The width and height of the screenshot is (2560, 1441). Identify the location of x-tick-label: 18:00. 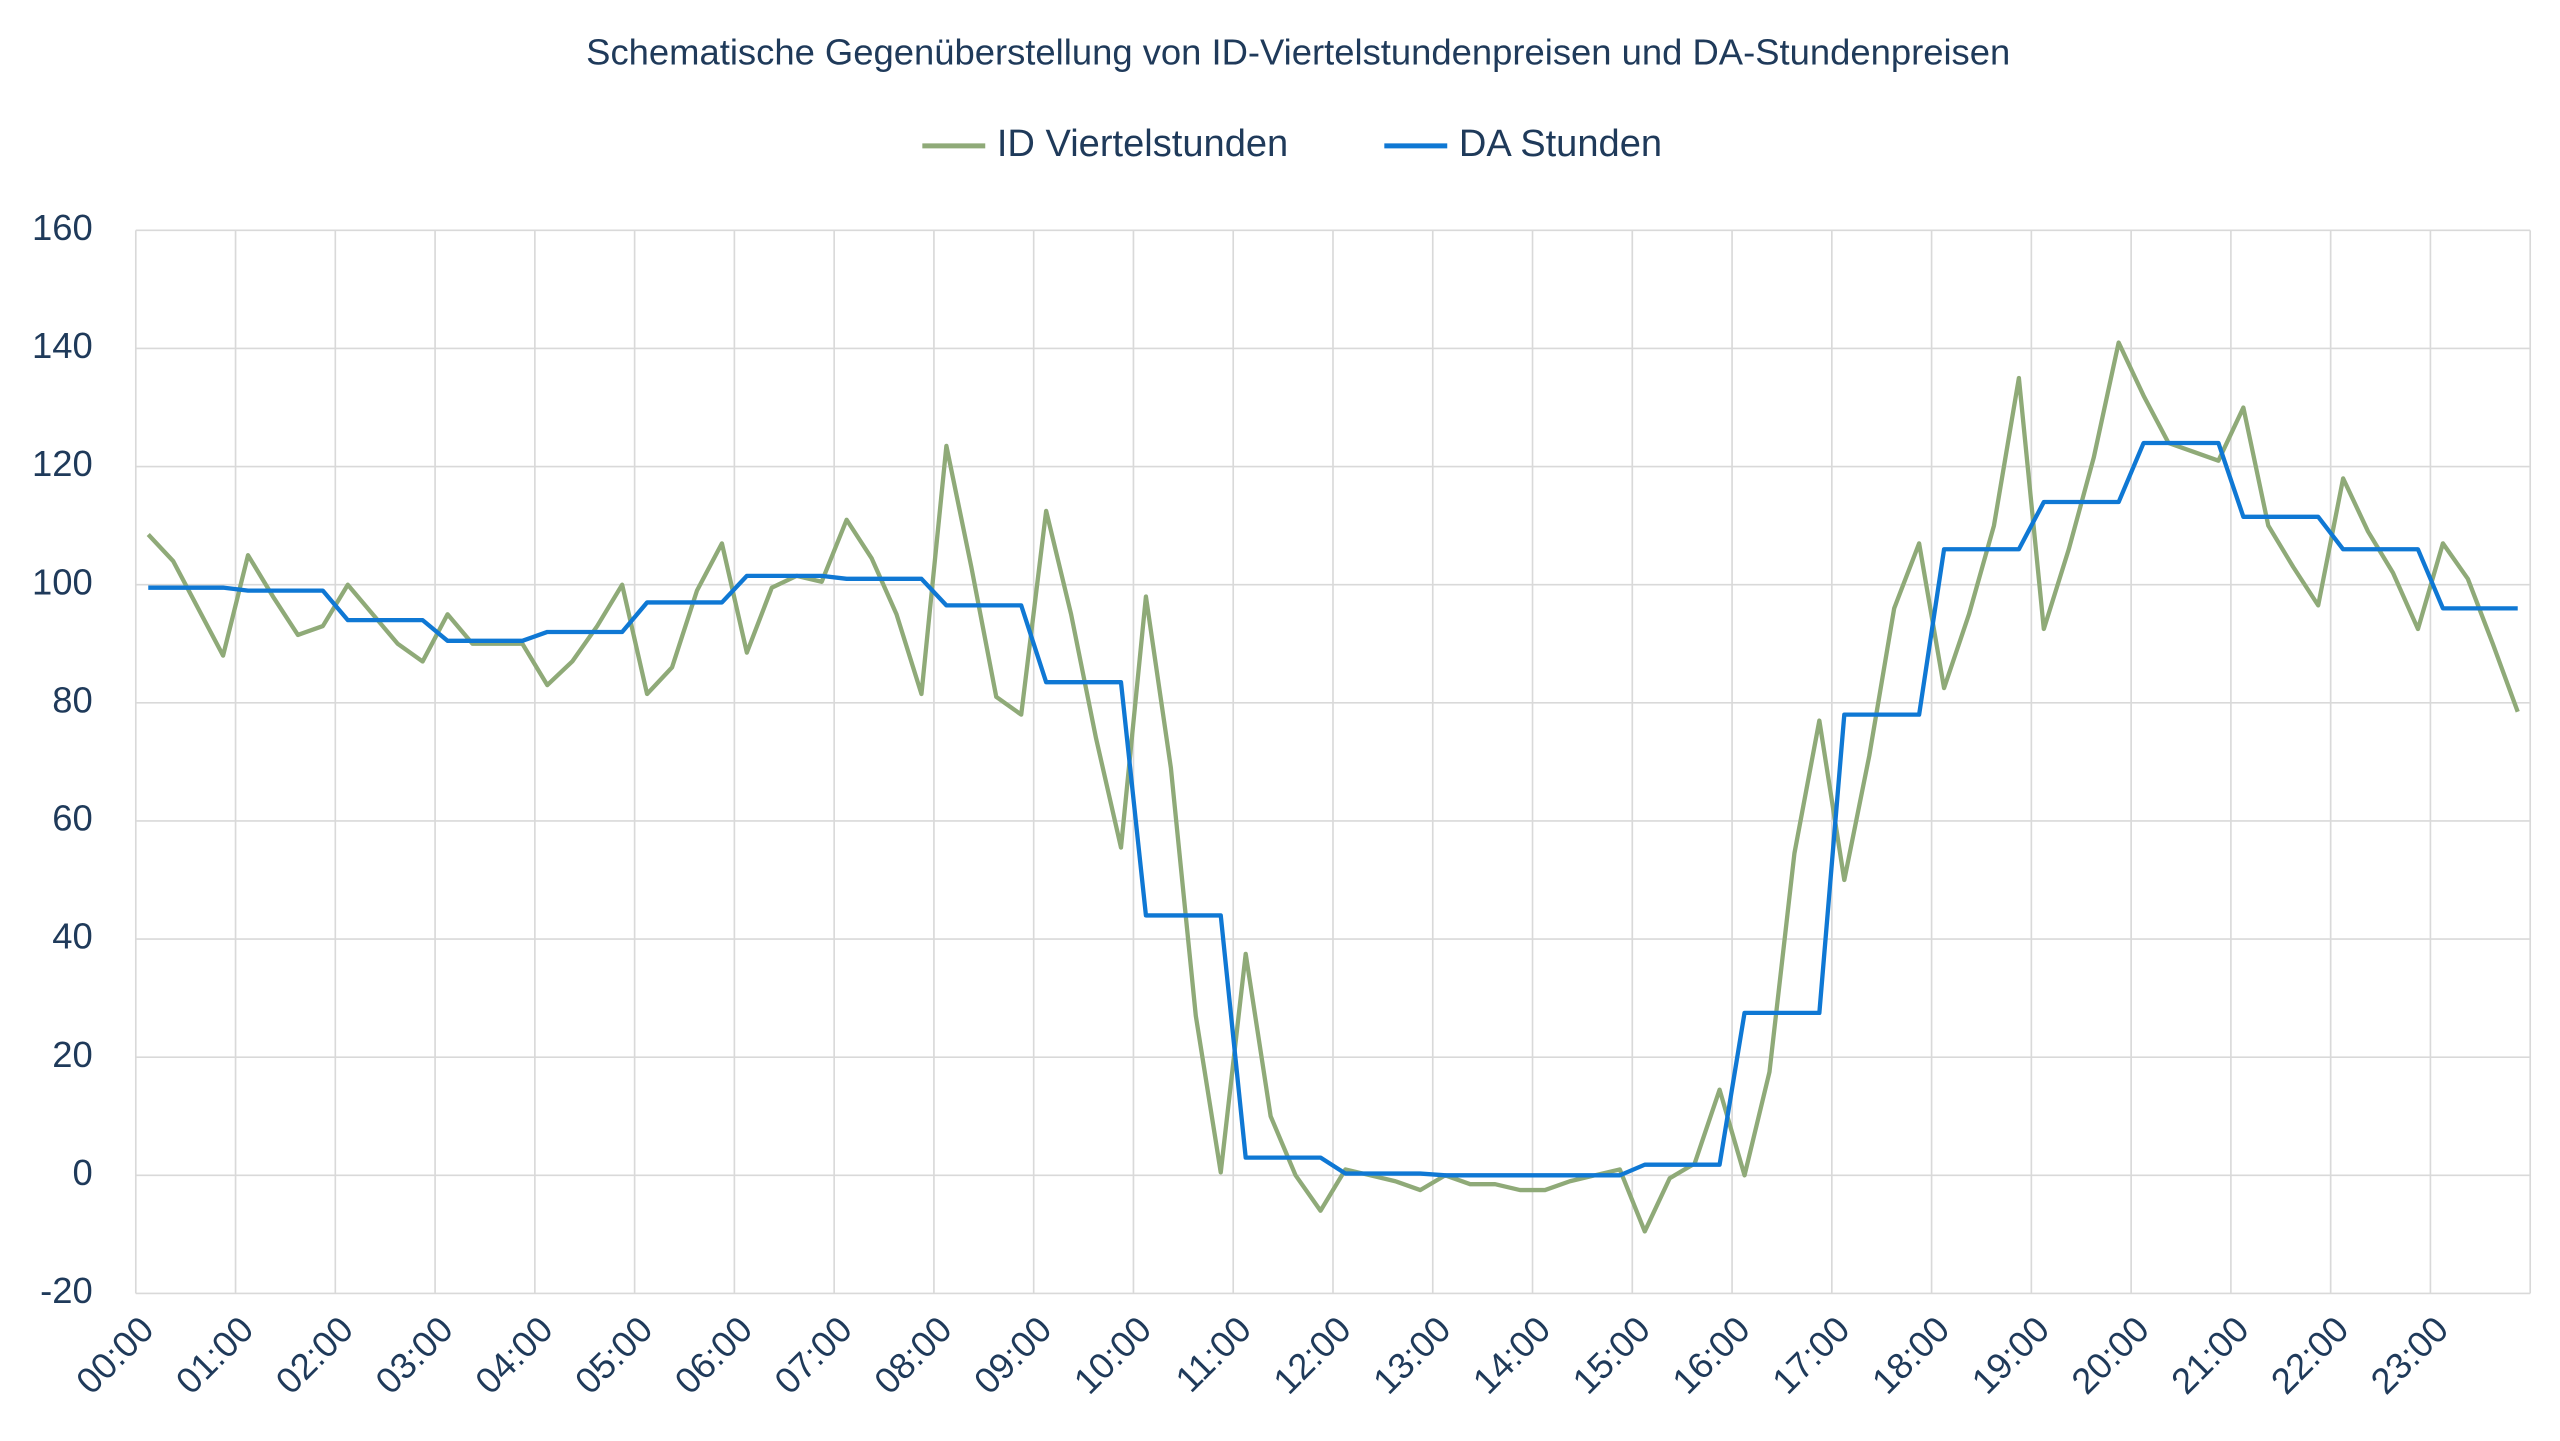
(1910, 1354).